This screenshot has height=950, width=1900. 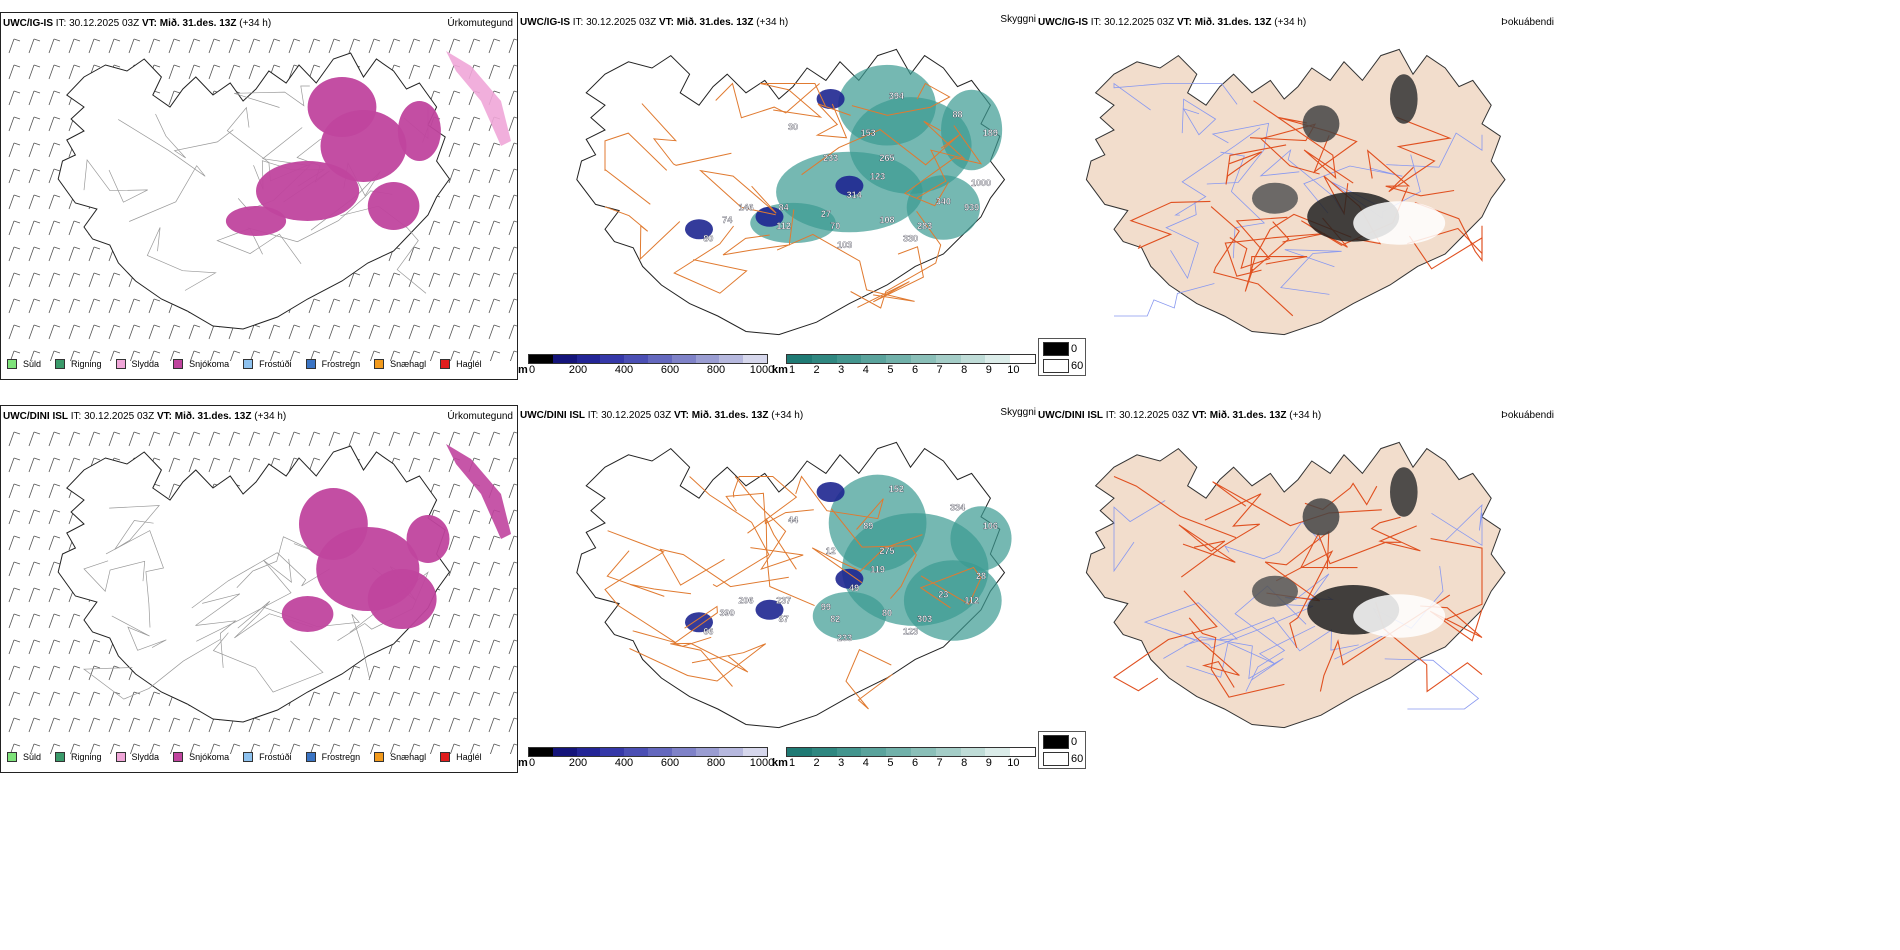 What do you see at coordinates (835, 619) in the screenshot?
I see `cloudbase-height-label: 82` at bounding box center [835, 619].